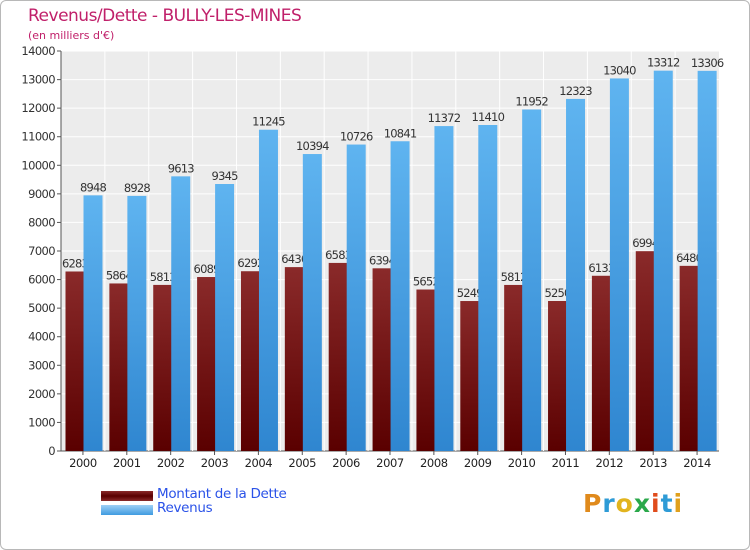  What do you see at coordinates (181, 168) in the screenshot?
I see `revenue-value-label: 9613` at bounding box center [181, 168].